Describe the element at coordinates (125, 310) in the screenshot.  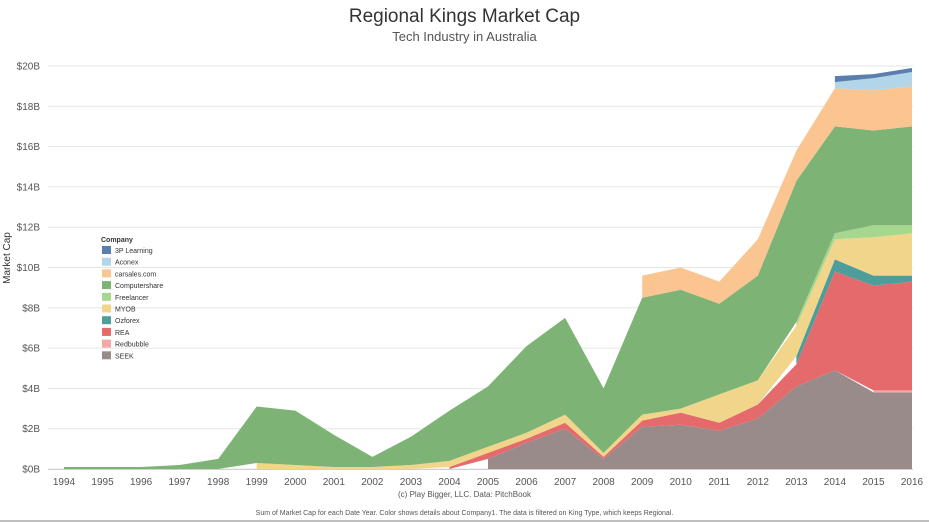
I see `legend-label: MYOB` at that location.